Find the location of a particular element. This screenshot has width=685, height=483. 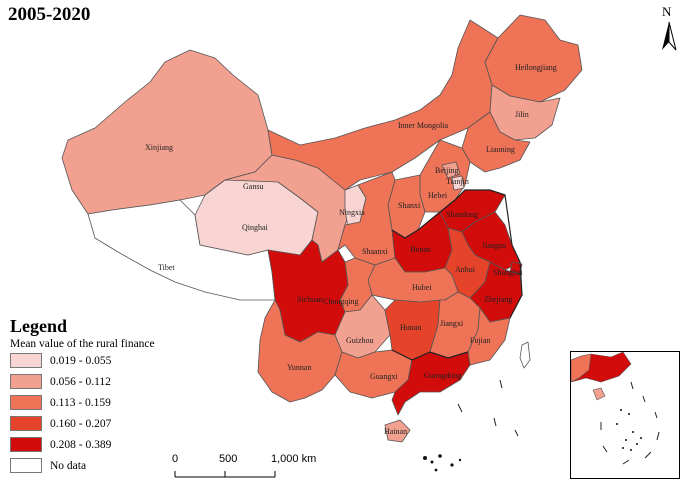

legend-label: 0.160 - 0.207 is located at coordinates (81, 423).